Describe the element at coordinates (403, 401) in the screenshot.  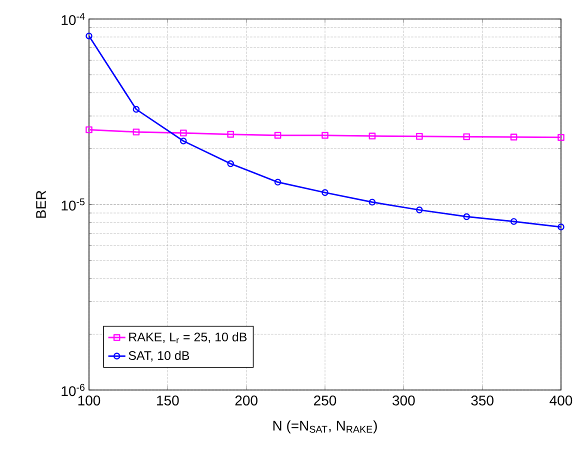
I see `x-tick-label: 300` at that location.